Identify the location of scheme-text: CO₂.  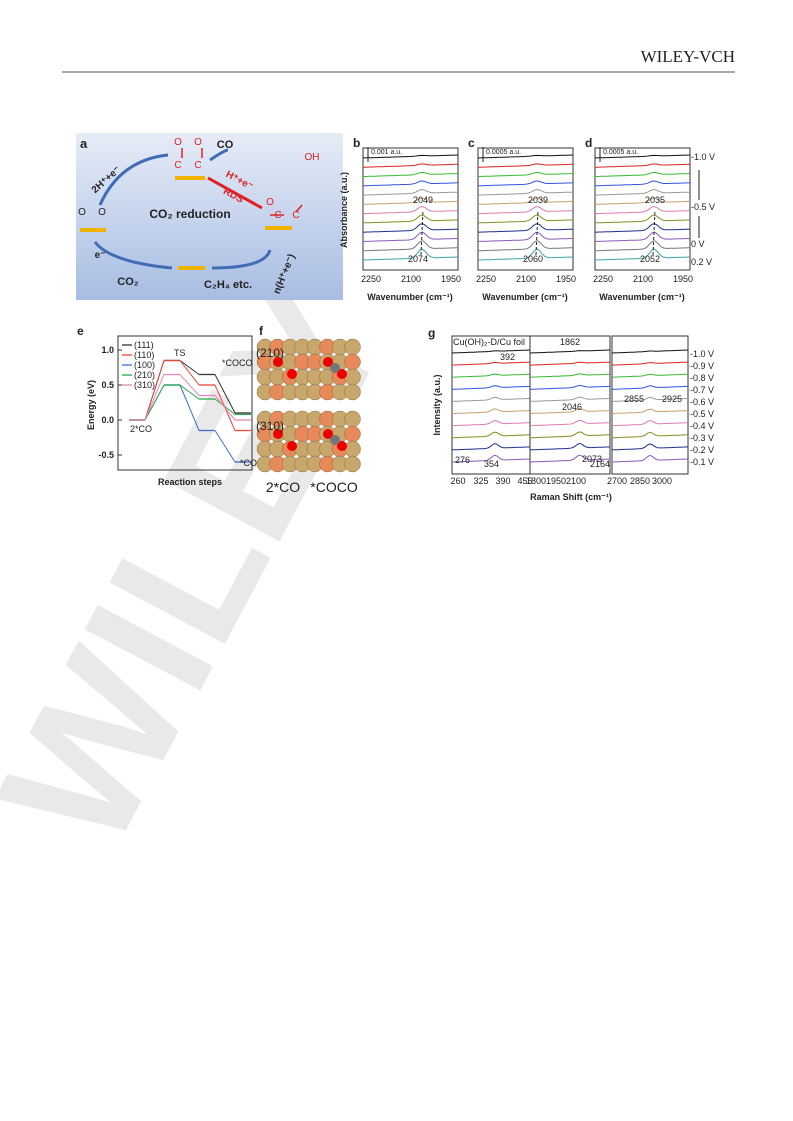
(128, 282).